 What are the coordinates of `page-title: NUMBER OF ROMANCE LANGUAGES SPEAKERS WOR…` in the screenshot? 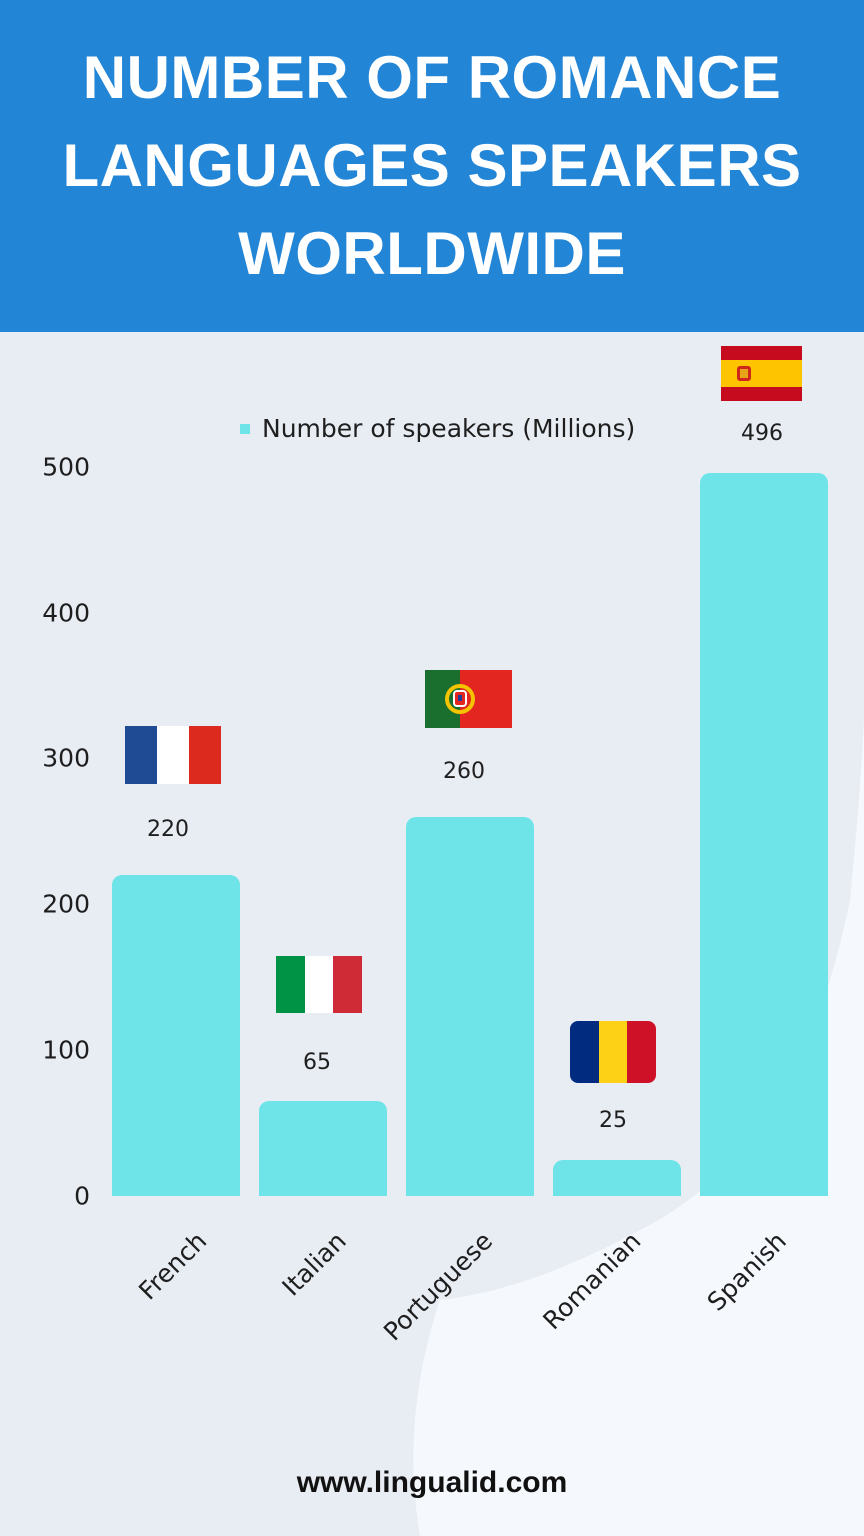 It's located at (432, 165).